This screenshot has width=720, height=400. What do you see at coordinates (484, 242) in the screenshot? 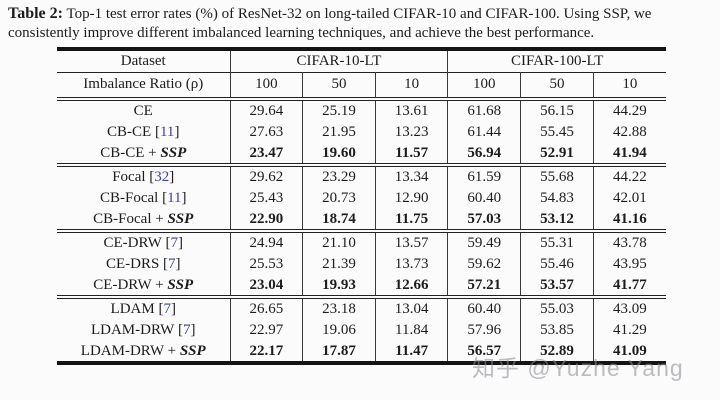
I see `error-rate-cell: 59.49` at bounding box center [484, 242].